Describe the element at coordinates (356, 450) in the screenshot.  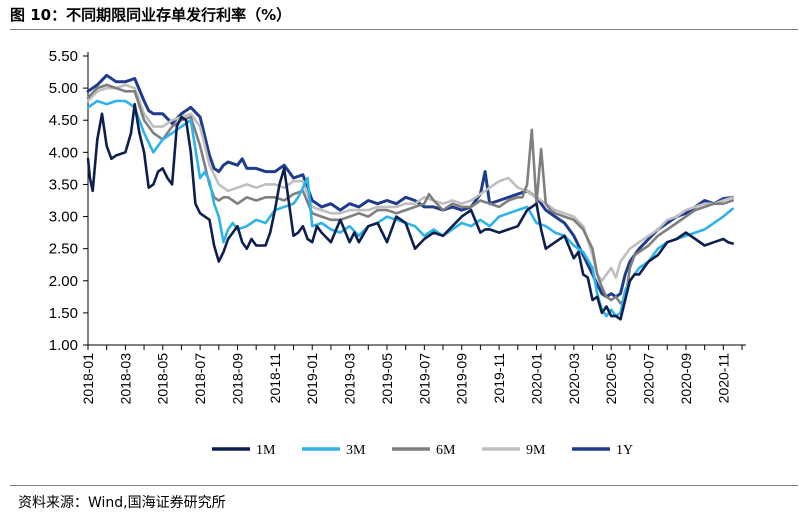
I see `legend-label-3m: 3M` at that location.